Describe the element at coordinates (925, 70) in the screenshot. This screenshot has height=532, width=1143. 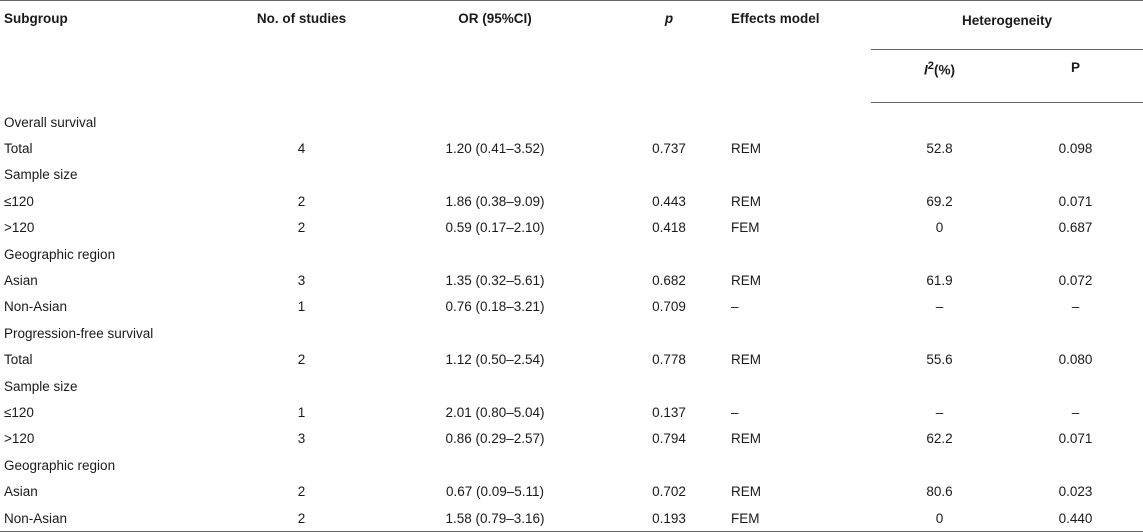
I see `header-i2-base: I` at that location.